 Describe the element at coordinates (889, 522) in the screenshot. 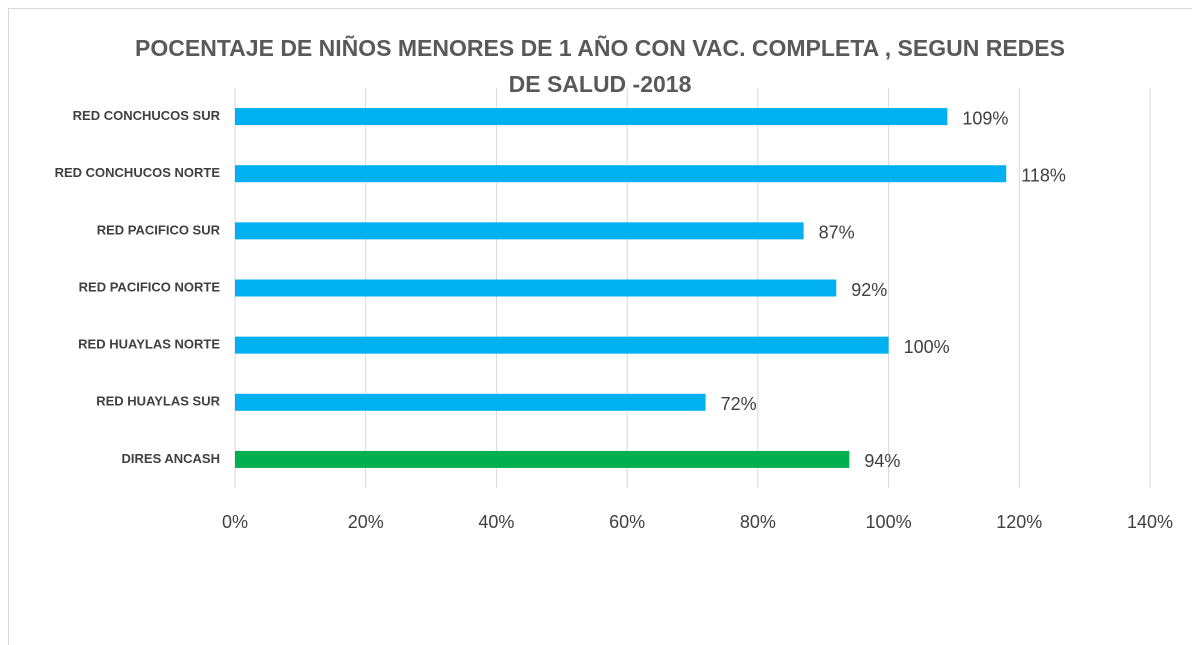

I see `x-tick-label: 100%` at that location.